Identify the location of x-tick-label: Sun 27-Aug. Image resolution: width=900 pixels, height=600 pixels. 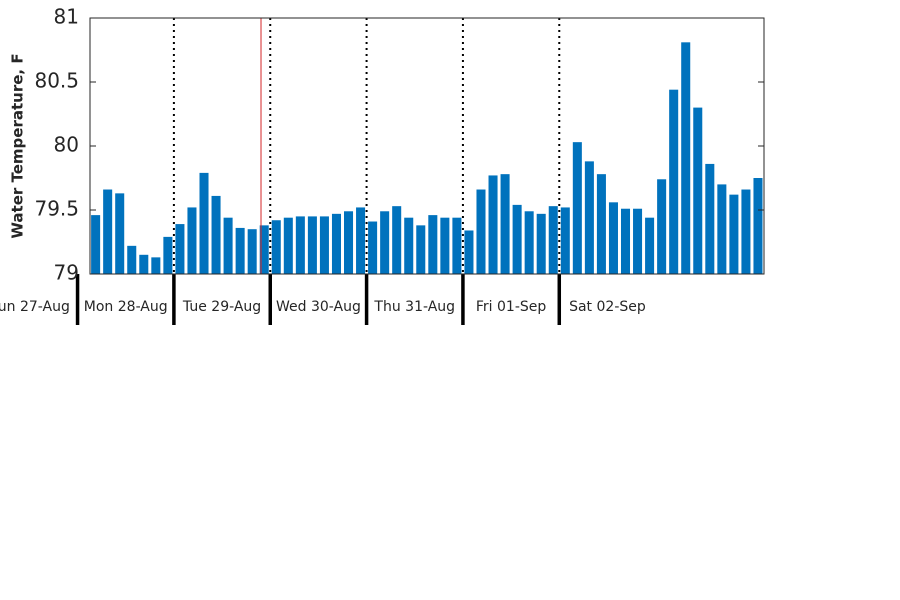
(35, 307).